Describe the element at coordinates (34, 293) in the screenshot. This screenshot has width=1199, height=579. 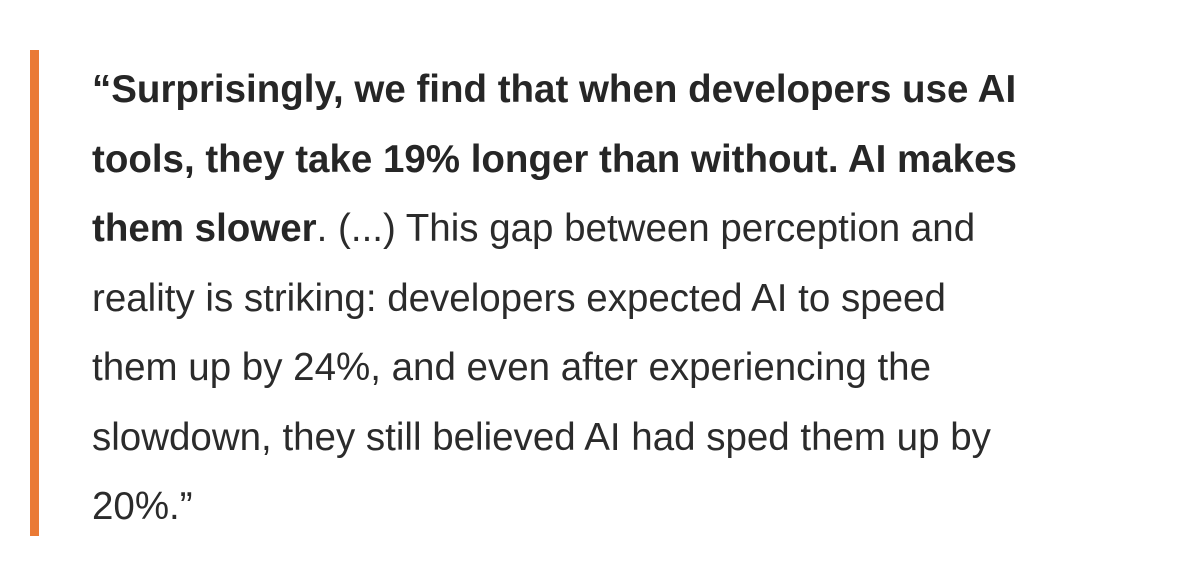
I see `quote-accent-bar` at that location.